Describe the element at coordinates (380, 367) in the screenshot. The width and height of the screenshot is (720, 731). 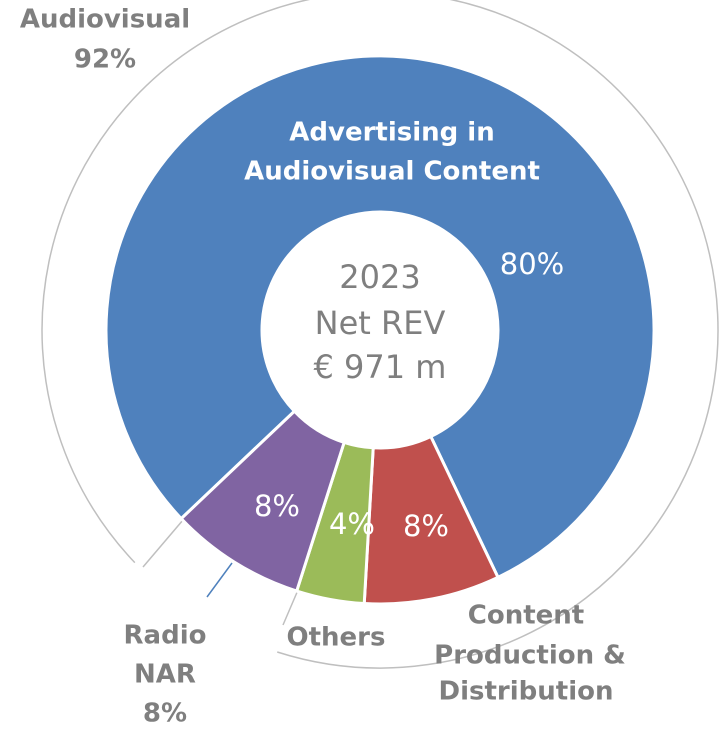
I see `center-text: € 971 m` at that location.